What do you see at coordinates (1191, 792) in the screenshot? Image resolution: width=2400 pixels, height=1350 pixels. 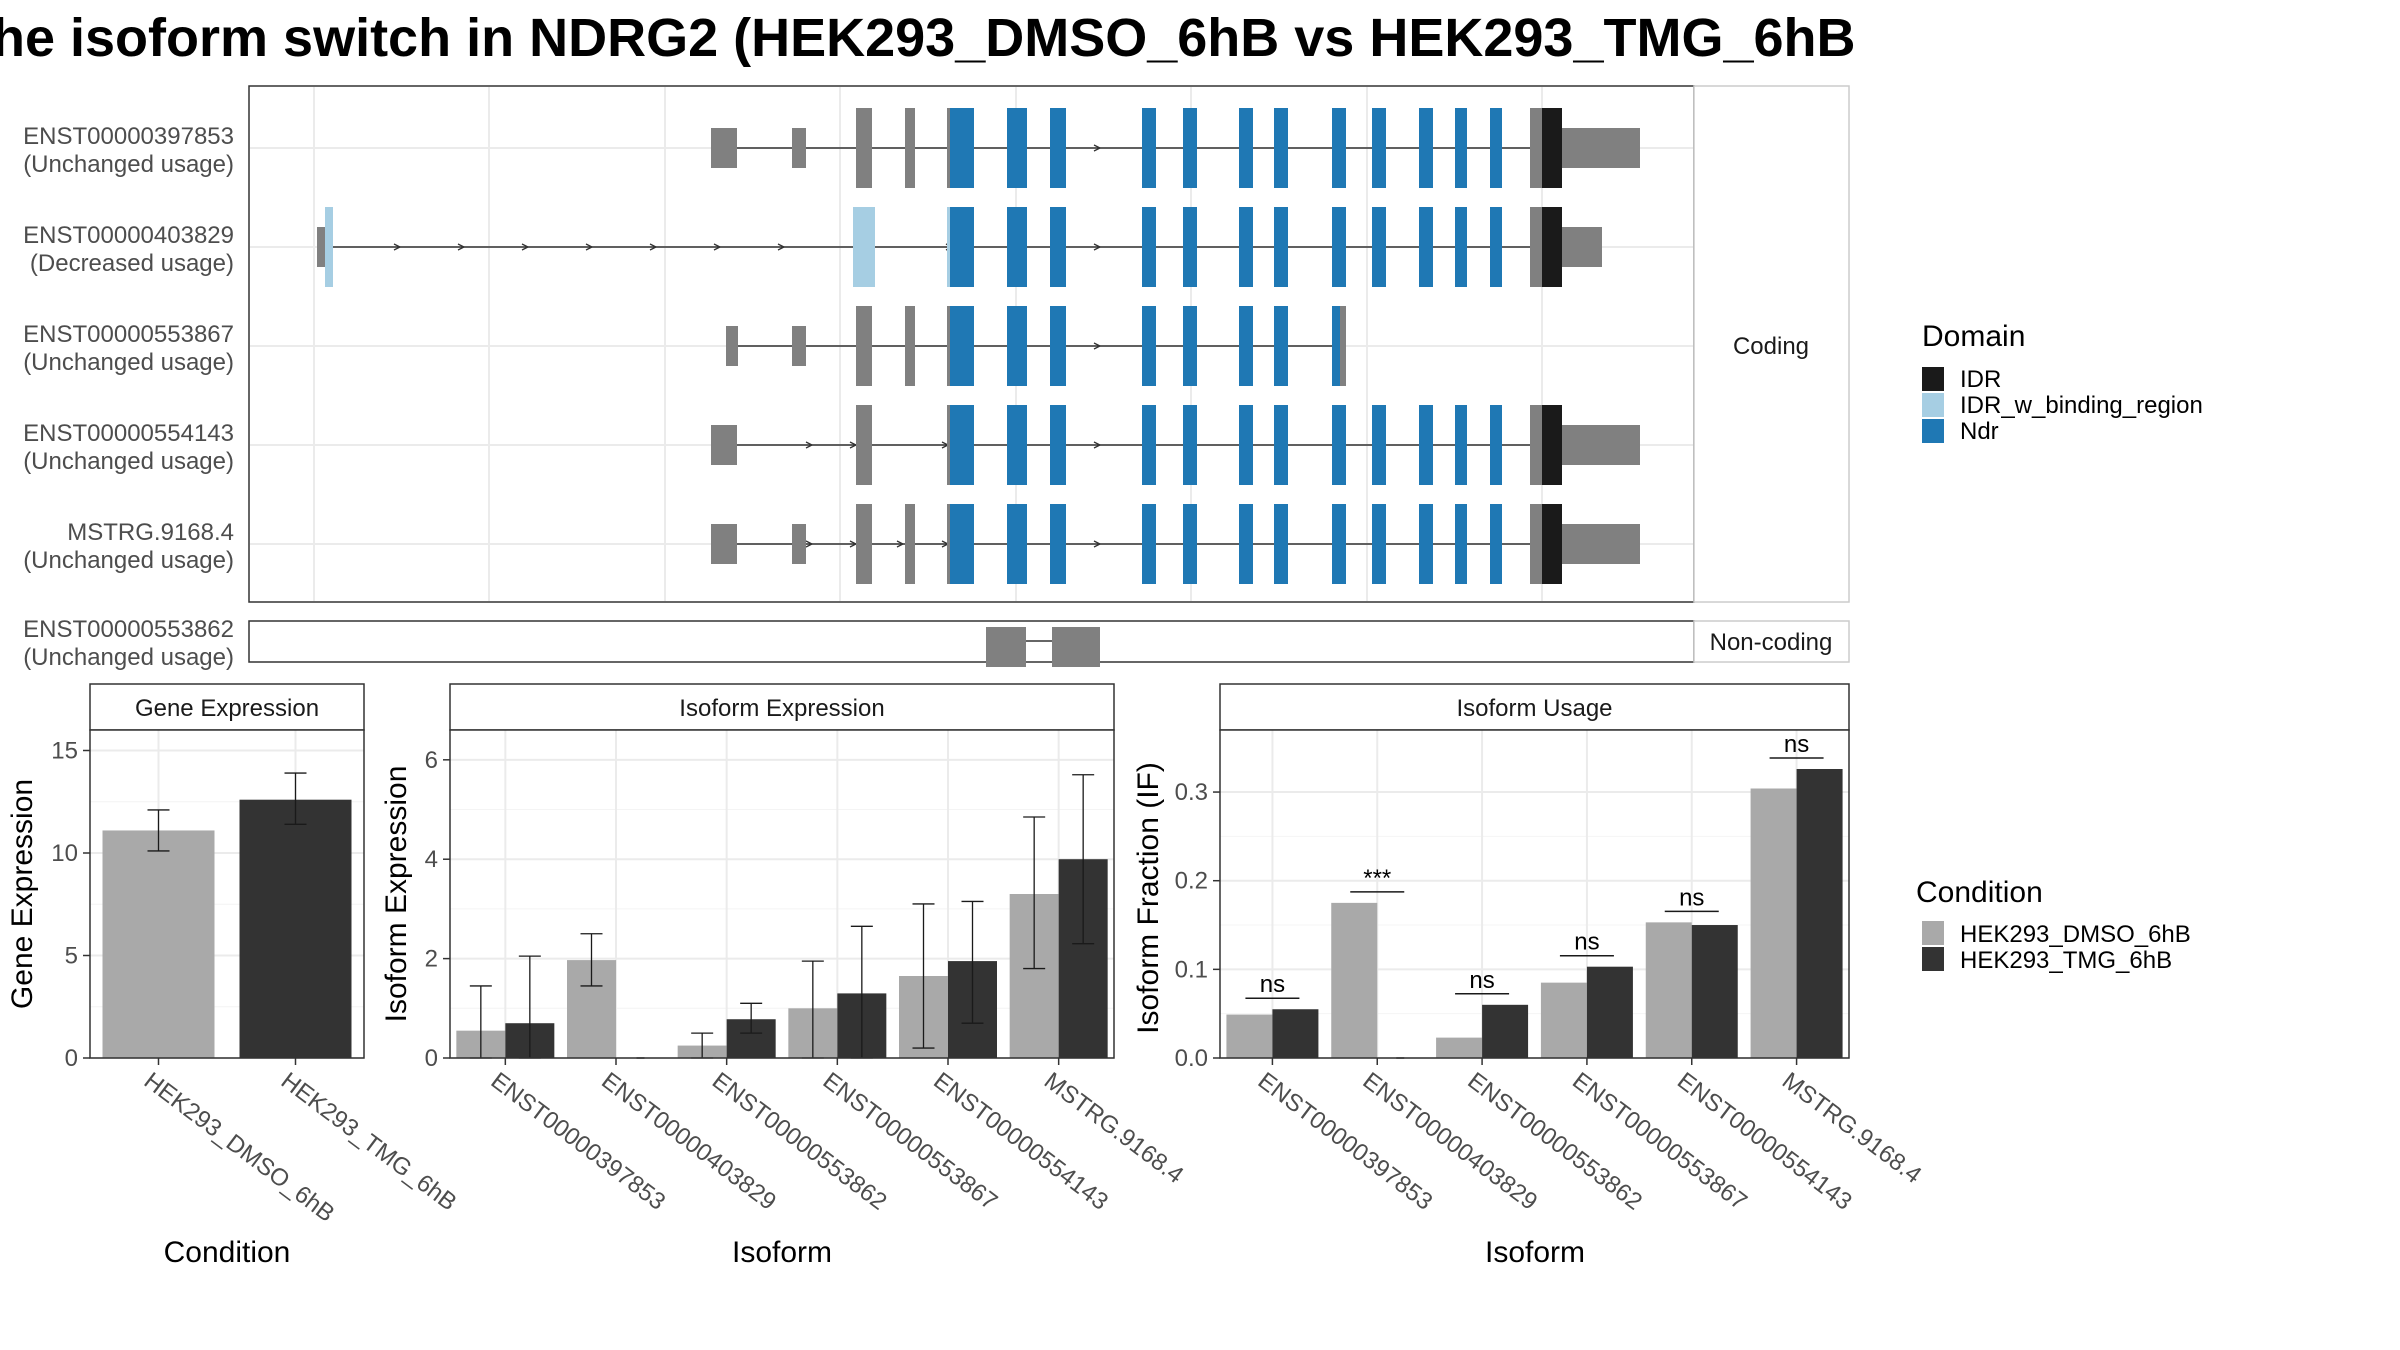 I see `y-tick-label: 0.3` at bounding box center [1191, 792].